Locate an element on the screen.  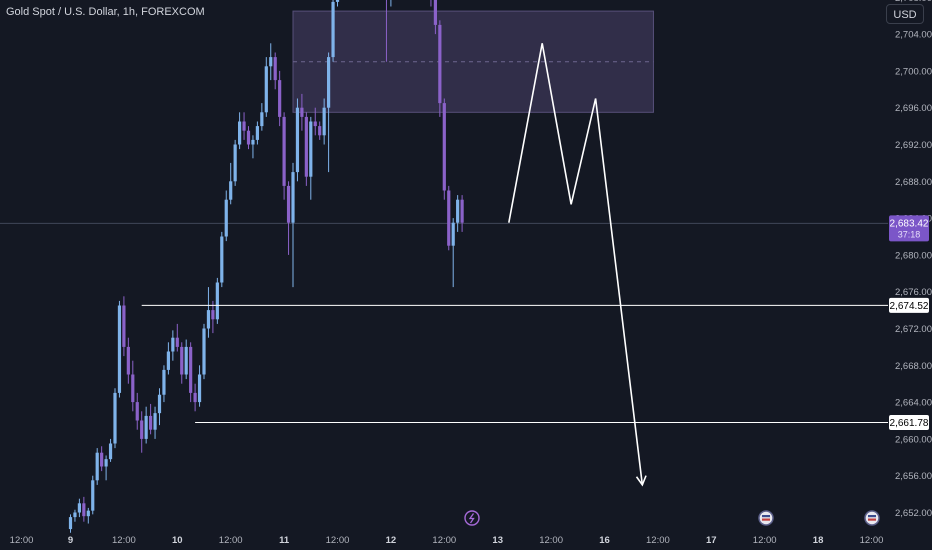
y-tick-label: 2,688.00 is located at coordinates (913, 182).